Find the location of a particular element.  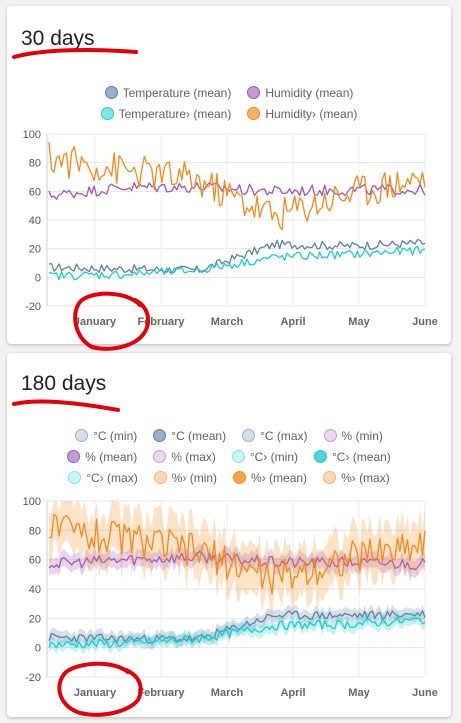

legend-item: °C› (min) is located at coordinates (264, 456).